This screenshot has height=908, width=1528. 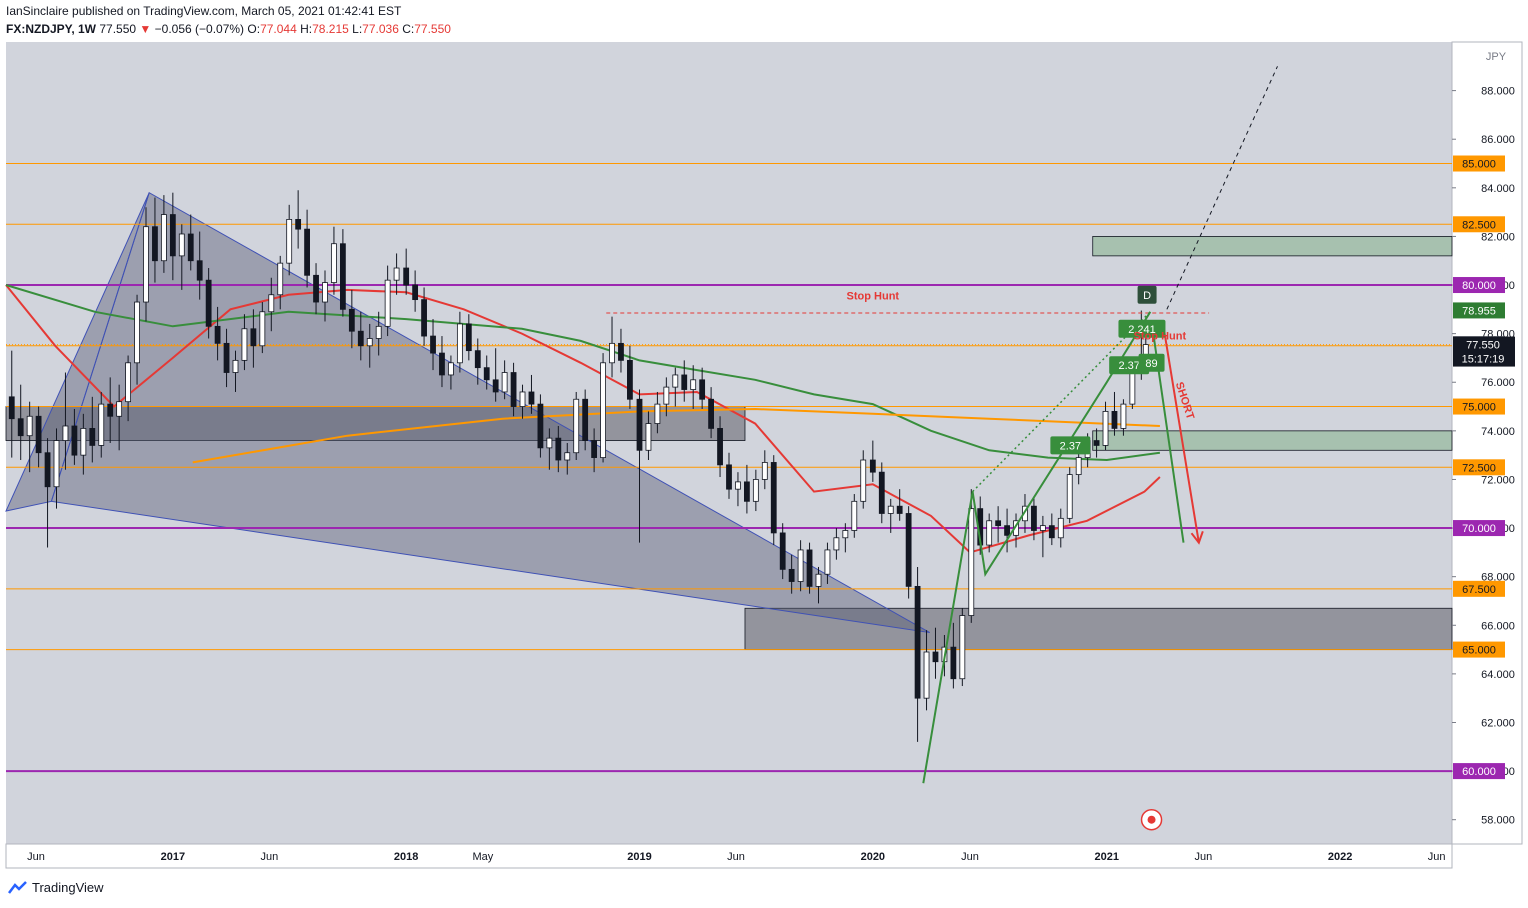 I want to click on moving-average-green, so click(x=583, y=373).